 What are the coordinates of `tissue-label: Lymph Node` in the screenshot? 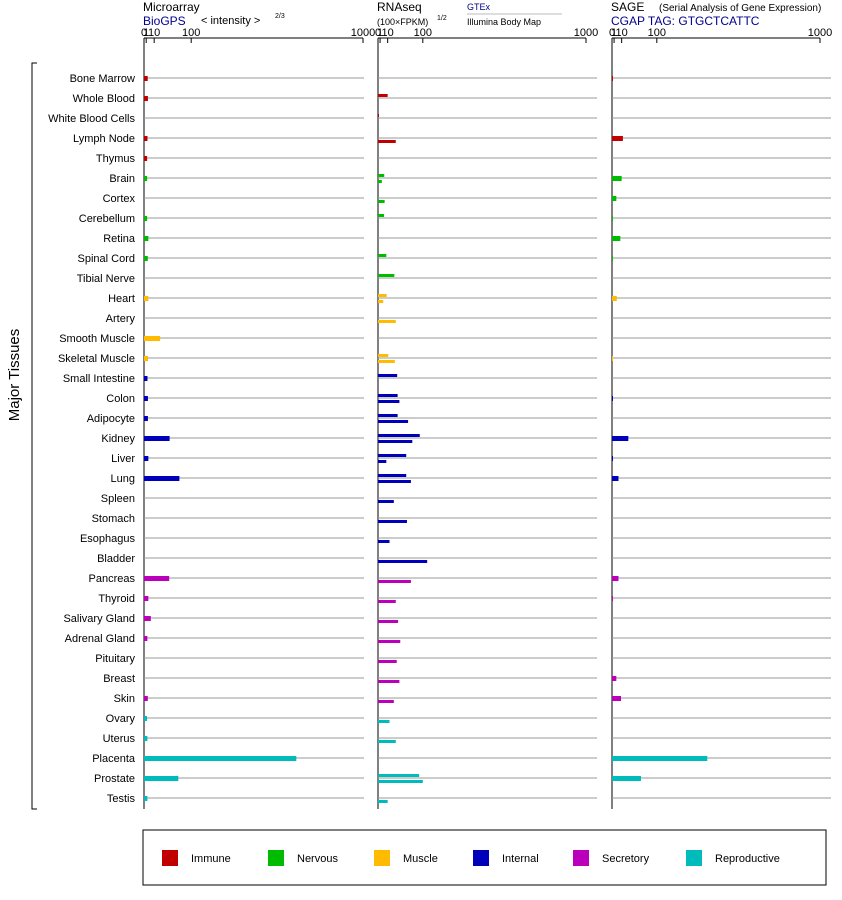 It's located at (104, 139).